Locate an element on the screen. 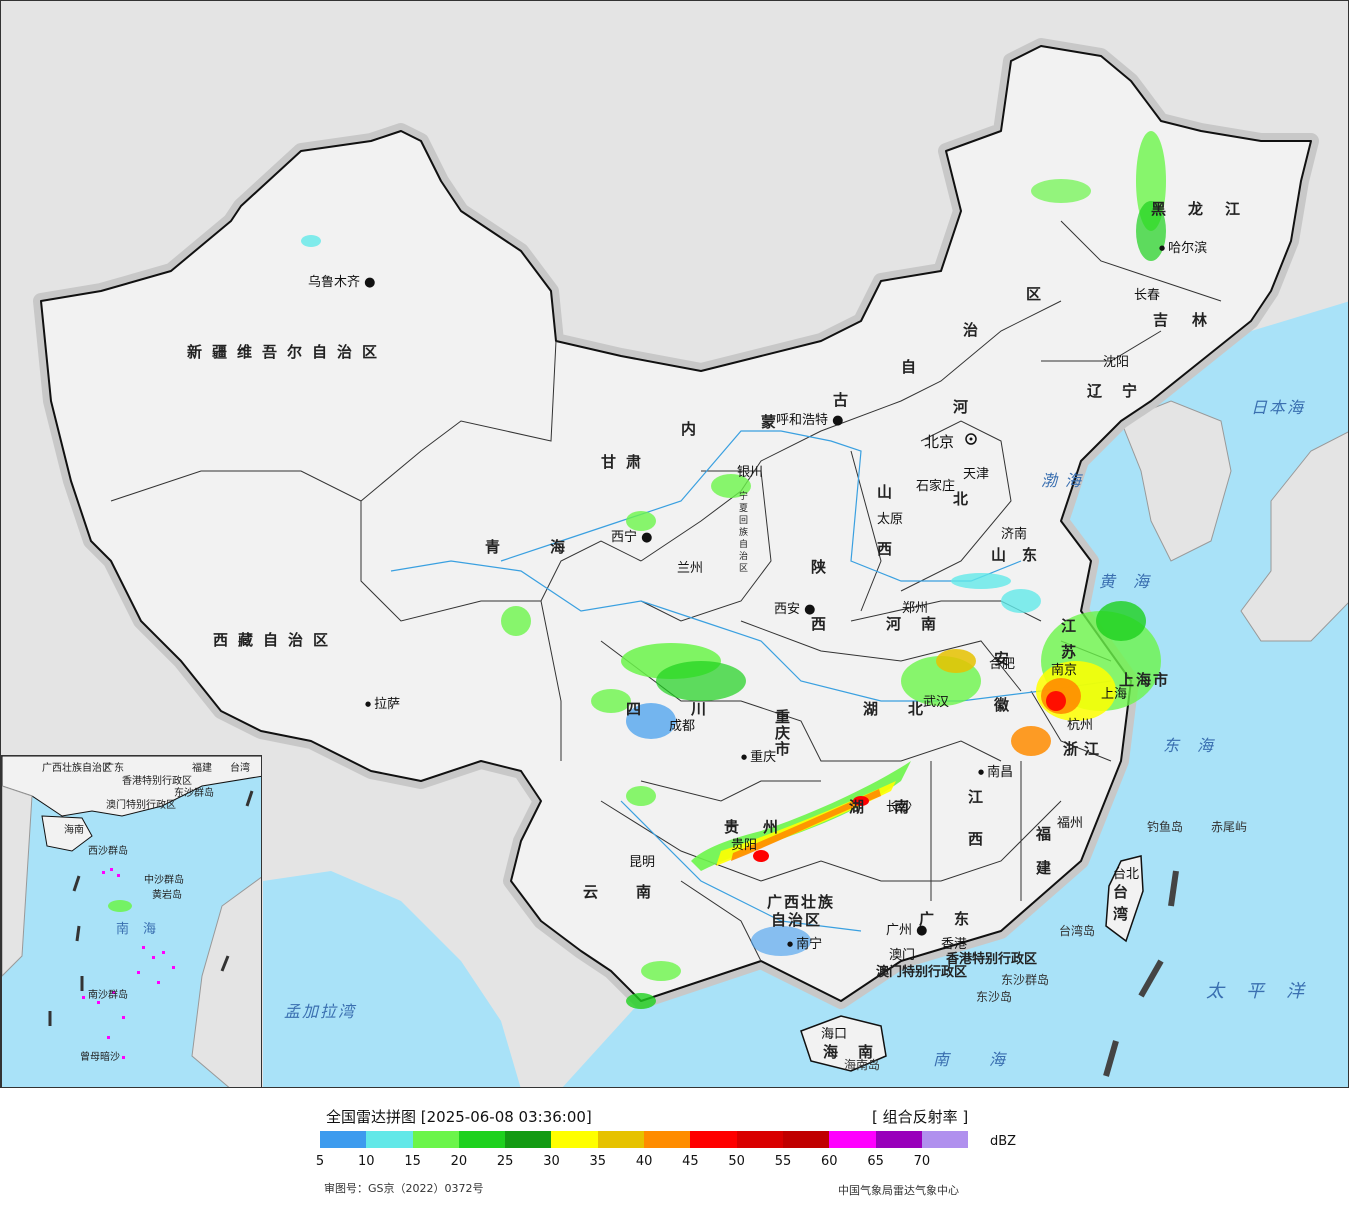 The image size is (1349, 1208). label-hebei-1: 河 is located at coordinates (966, 407).